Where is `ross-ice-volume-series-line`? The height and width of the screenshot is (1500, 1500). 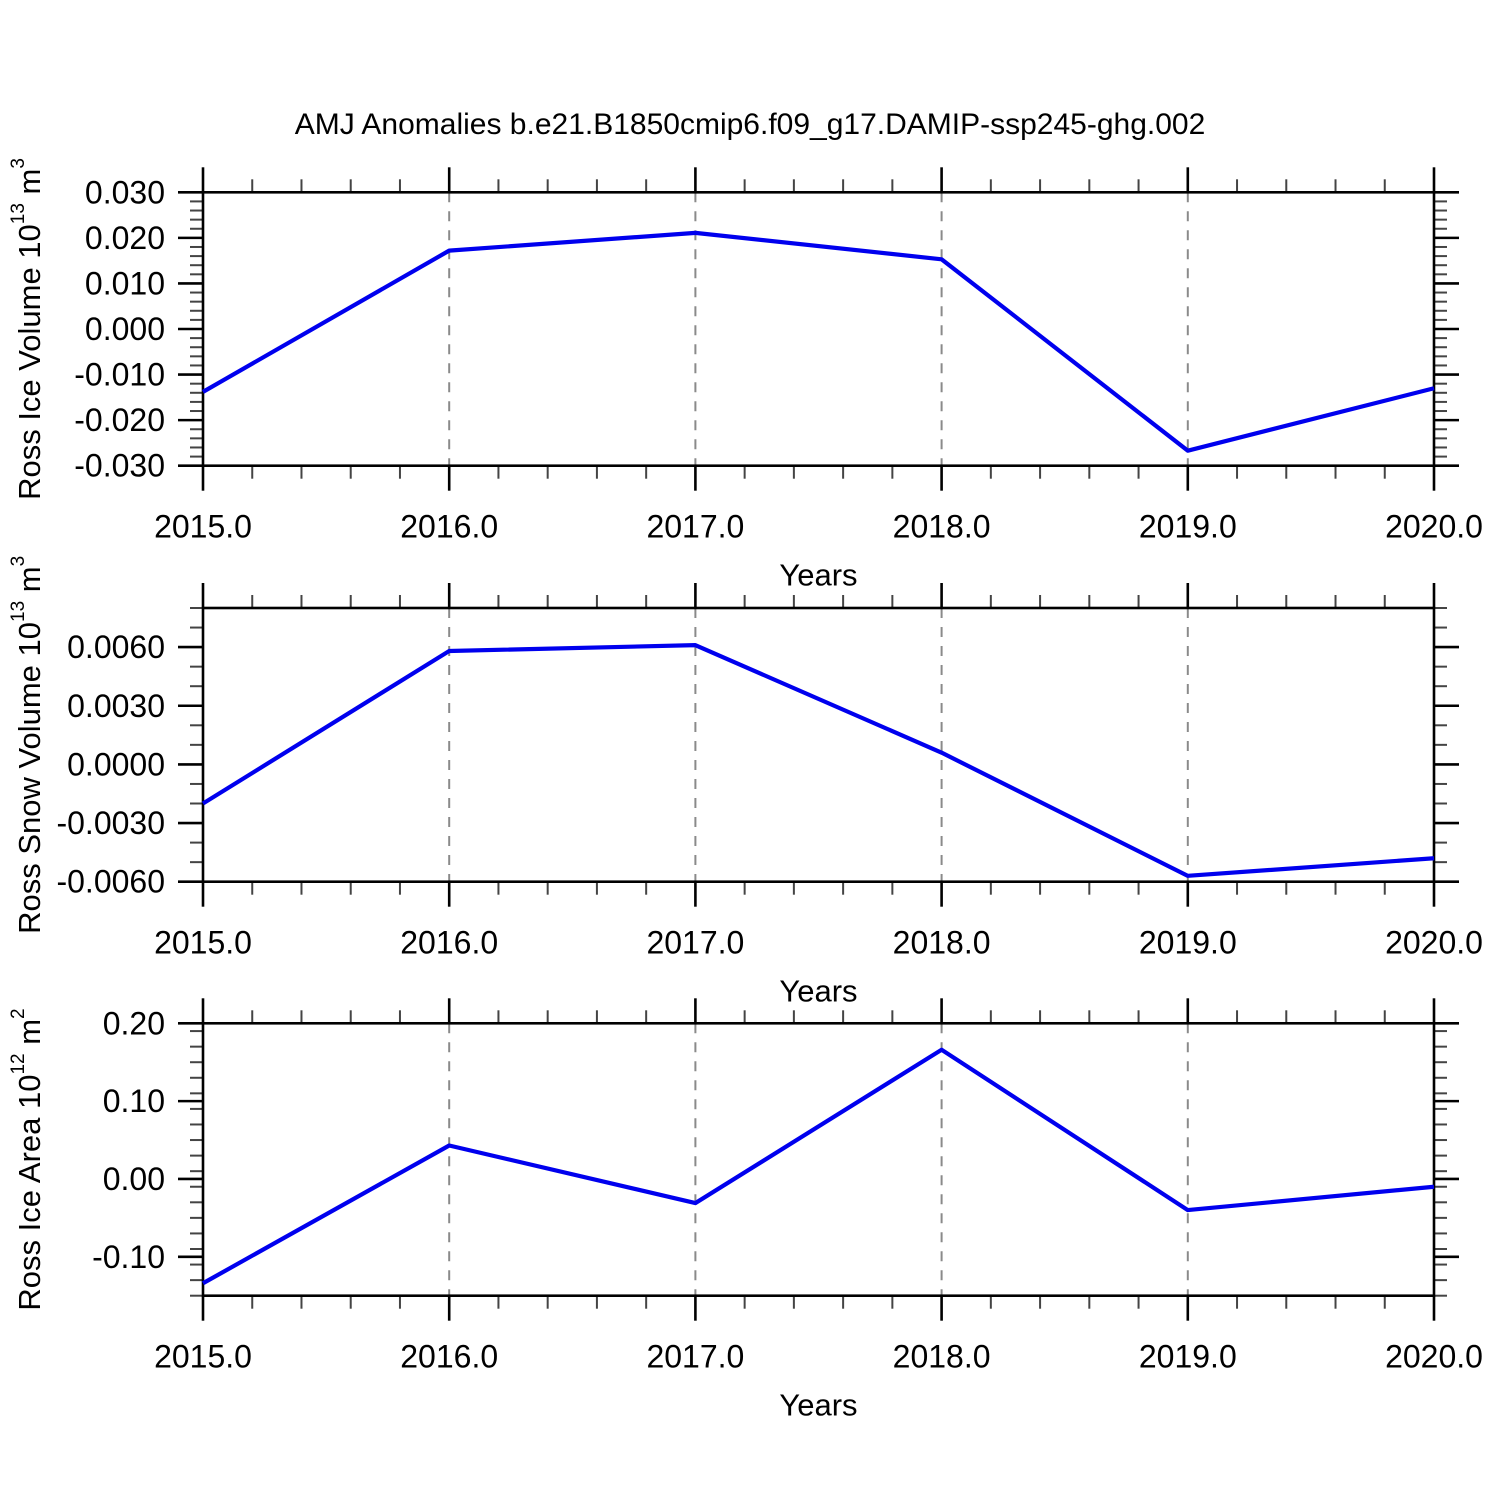
ross-ice-volume-series-line is located at coordinates (818, 341).